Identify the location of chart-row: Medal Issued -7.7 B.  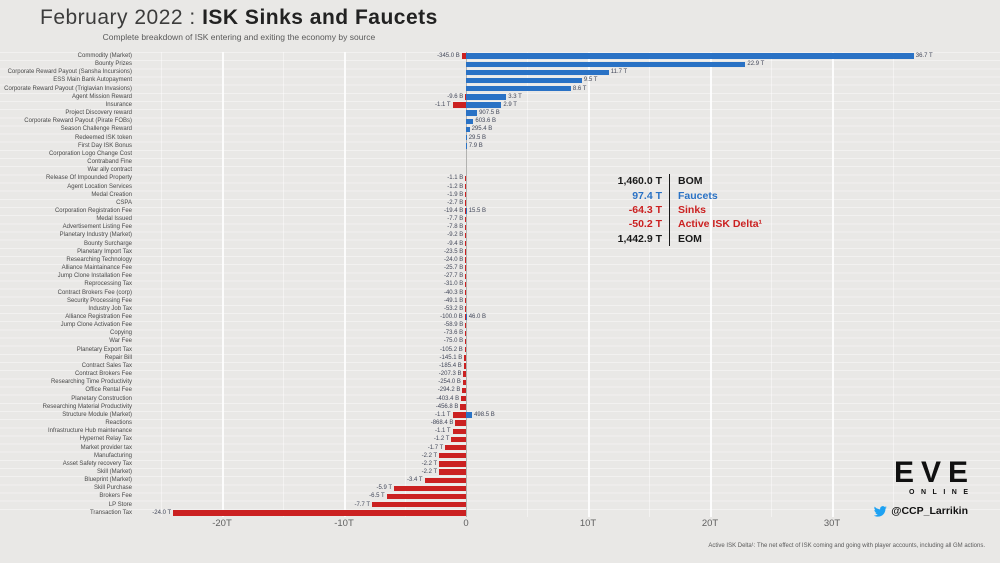
(500, 219).